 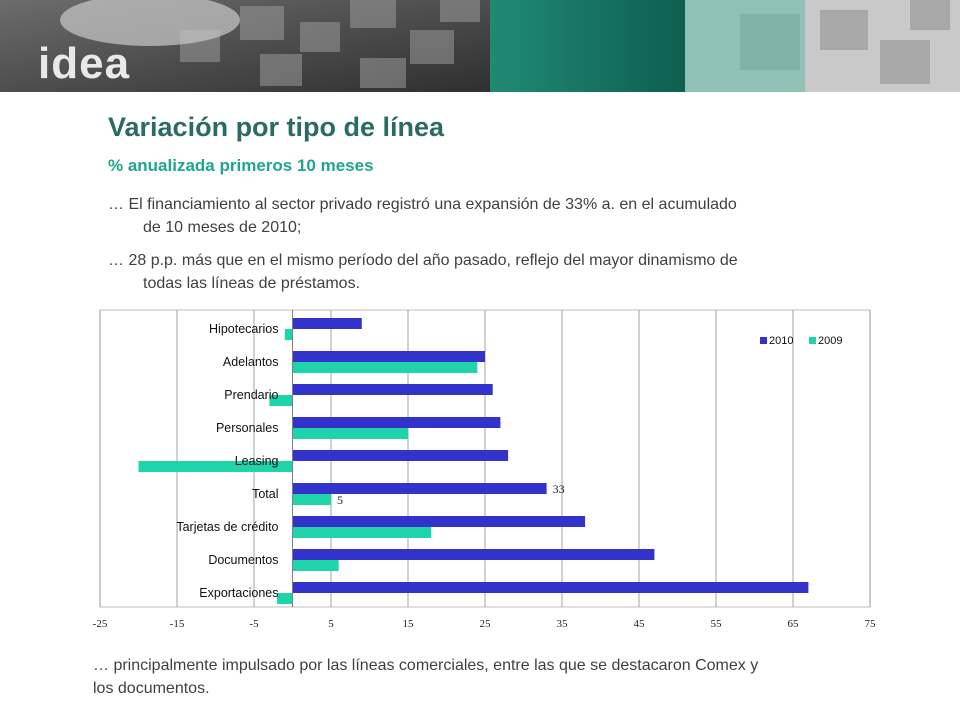 I want to click on idea-logo: idea, so click(x=84, y=63).